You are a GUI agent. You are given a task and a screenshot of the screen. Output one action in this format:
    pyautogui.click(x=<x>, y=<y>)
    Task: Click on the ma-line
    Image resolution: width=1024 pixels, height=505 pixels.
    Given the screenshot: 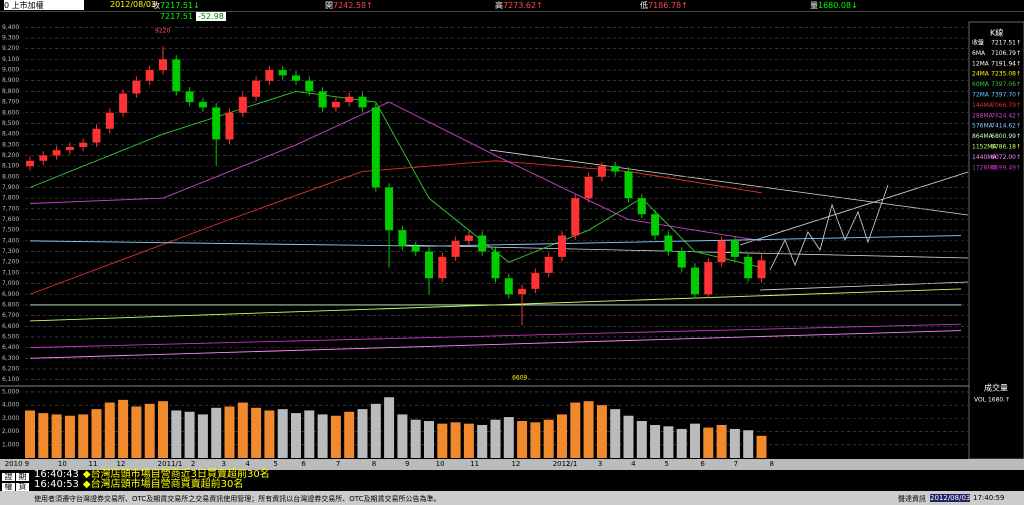 What is the action you would take?
    pyautogui.click(x=495, y=344)
    